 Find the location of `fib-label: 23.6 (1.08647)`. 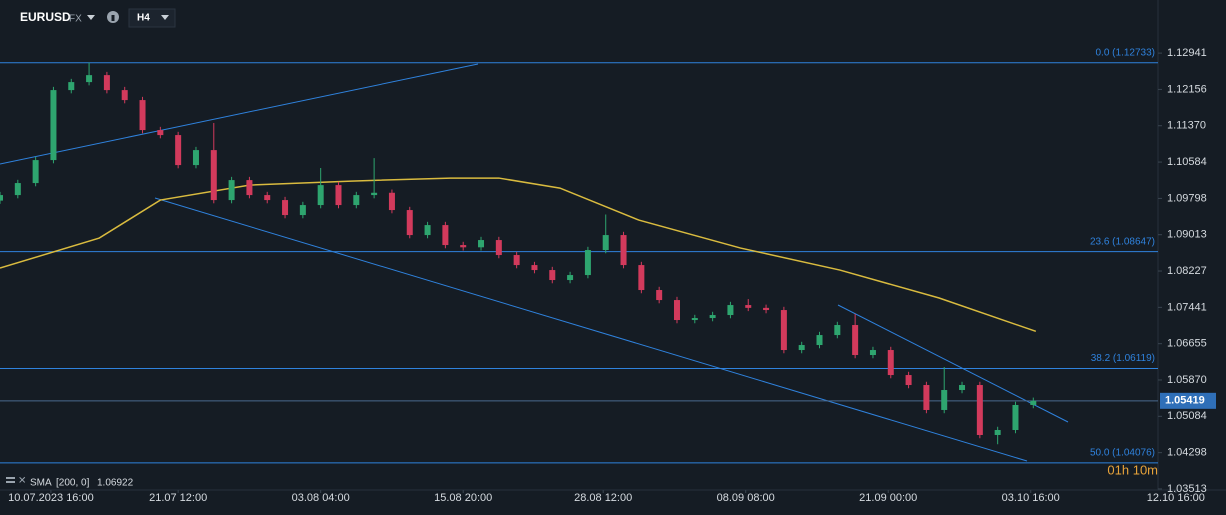

fib-label: 23.6 (1.08647) is located at coordinates (1122, 241).